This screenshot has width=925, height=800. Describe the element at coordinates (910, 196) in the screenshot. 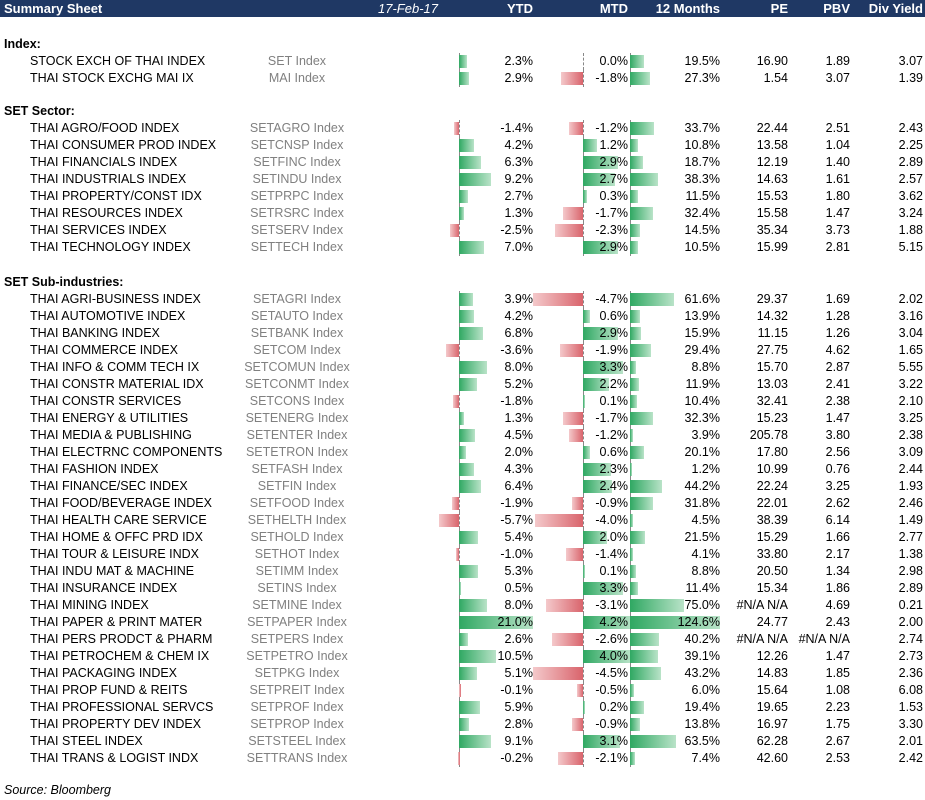

I see `div-yield-value: 3.62` at that location.